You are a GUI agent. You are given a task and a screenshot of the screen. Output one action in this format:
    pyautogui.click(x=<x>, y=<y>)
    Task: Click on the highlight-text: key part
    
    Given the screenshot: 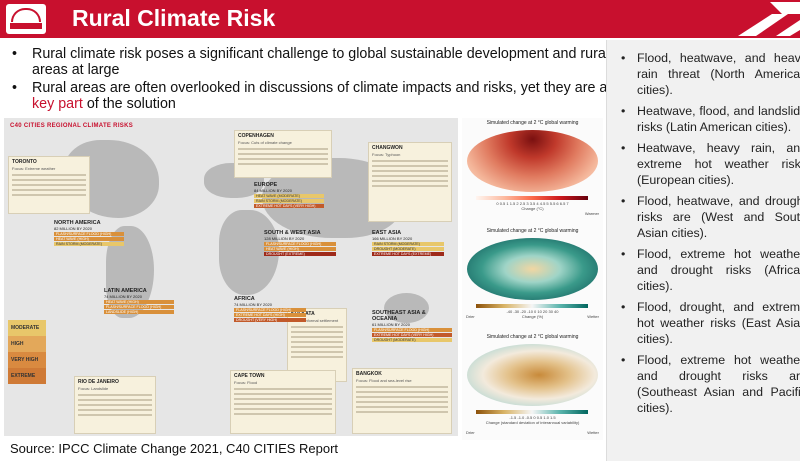 What is the action you would take?
    pyautogui.click(x=57, y=104)
    